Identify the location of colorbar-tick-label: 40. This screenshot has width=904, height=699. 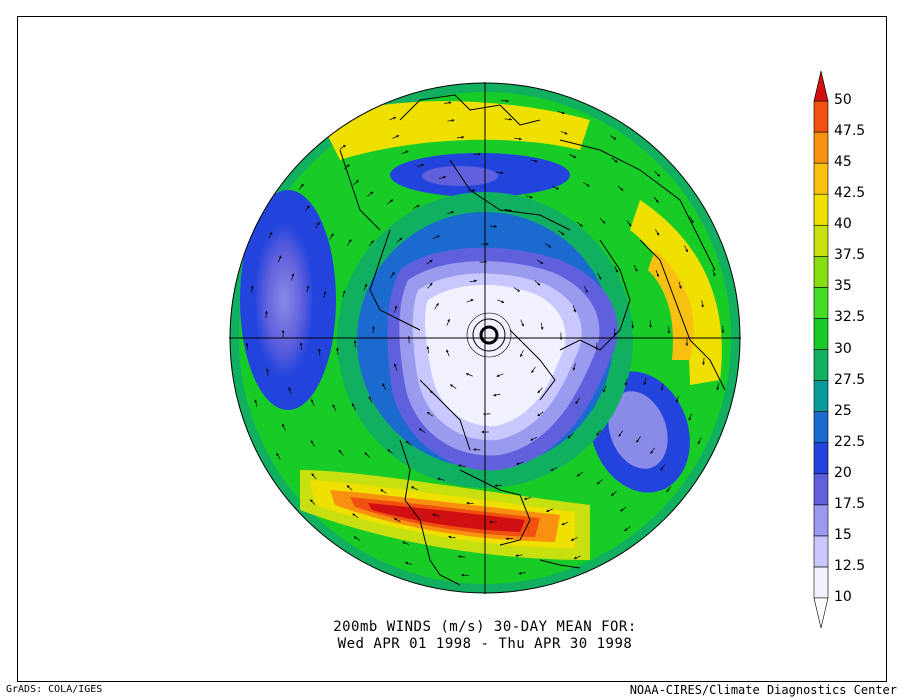
(843, 224).